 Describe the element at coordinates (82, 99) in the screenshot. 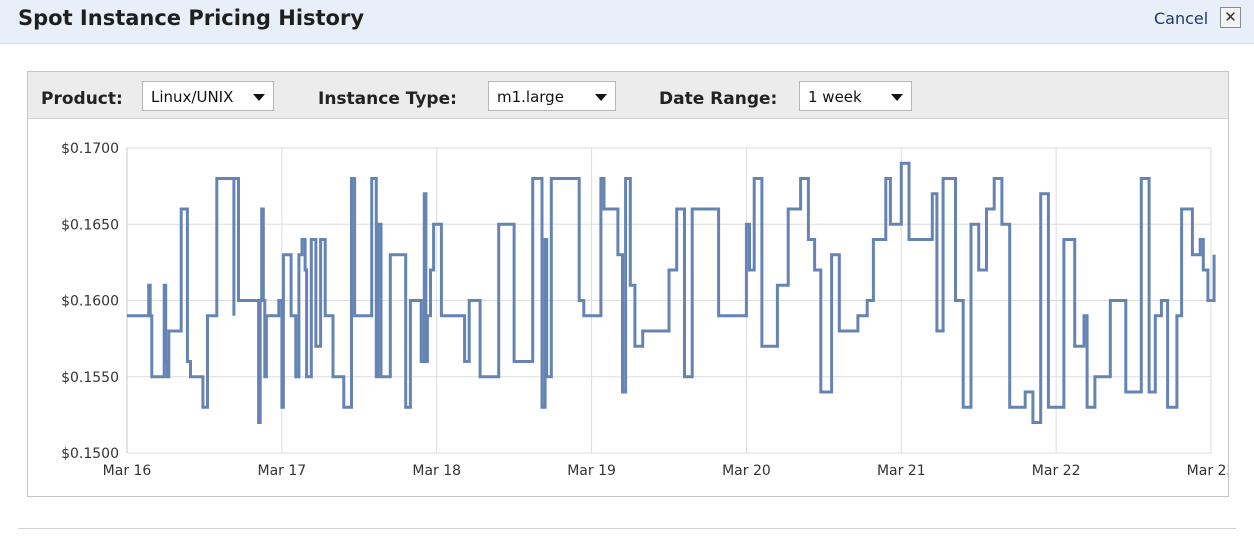

I see `product-label: Product:` at that location.